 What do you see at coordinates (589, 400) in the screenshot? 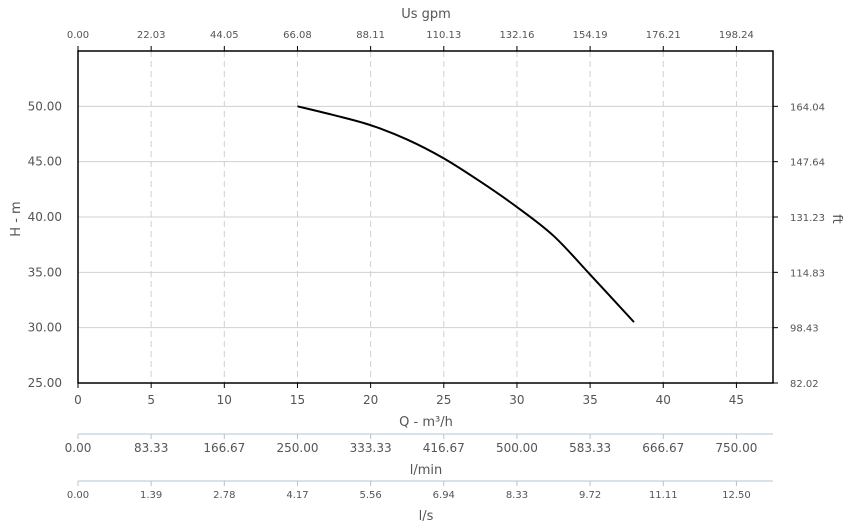
I see `x-tick-label: 35` at bounding box center [589, 400].